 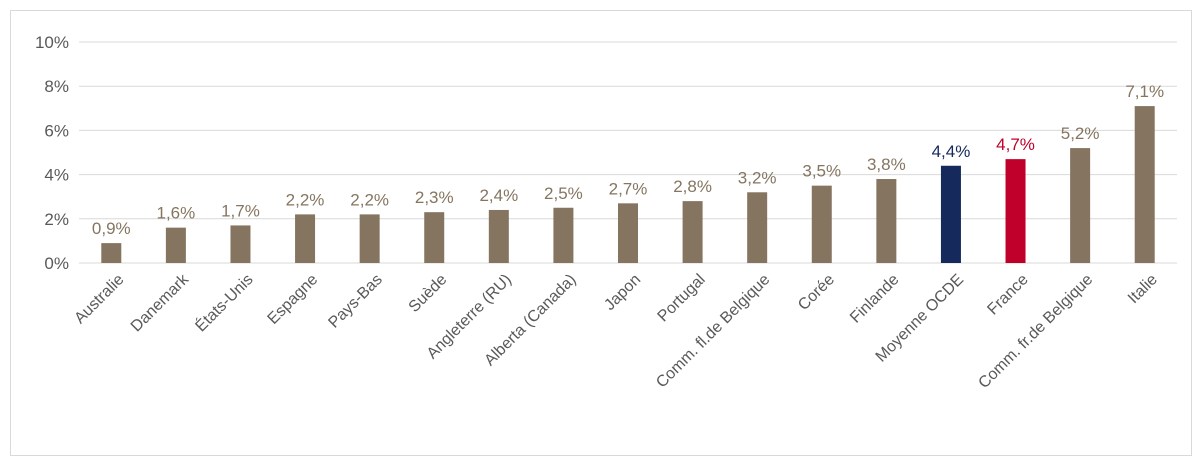 What do you see at coordinates (1080, 133) in the screenshot?
I see `data-label: 5,2%` at bounding box center [1080, 133].